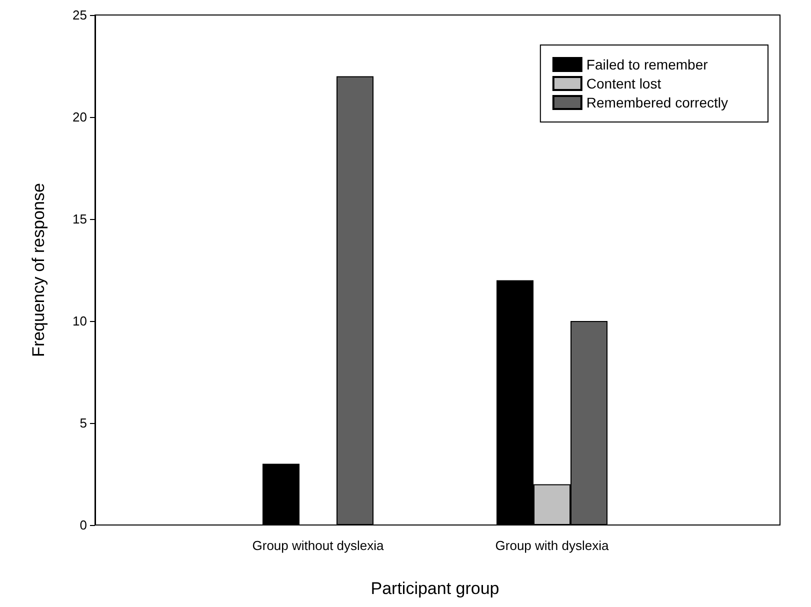  What do you see at coordinates (624, 84) in the screenshot?
I see `legend-label: Content lost` at bounding box center [624, 84].